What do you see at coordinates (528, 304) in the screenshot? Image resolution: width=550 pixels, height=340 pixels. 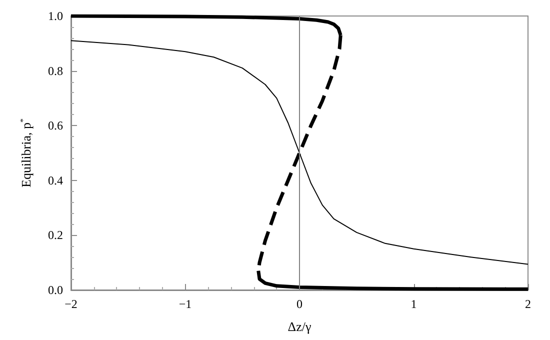 I see `x-tick-label: 2` at bounding box center [528, 304].